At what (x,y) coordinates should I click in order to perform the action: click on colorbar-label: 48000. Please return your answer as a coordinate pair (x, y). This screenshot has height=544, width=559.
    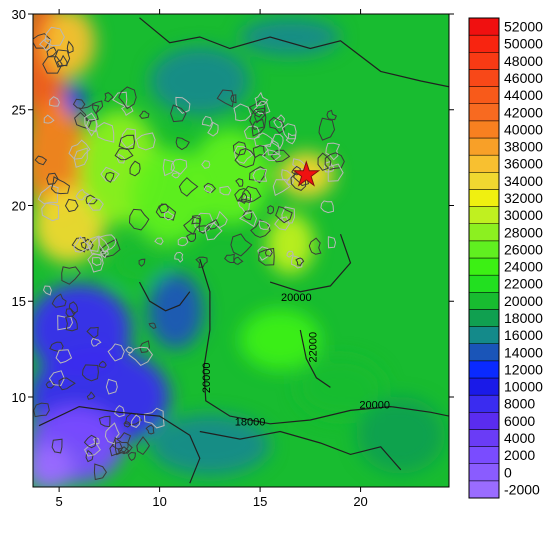
    Looking at the image, I should click on (523, 61).